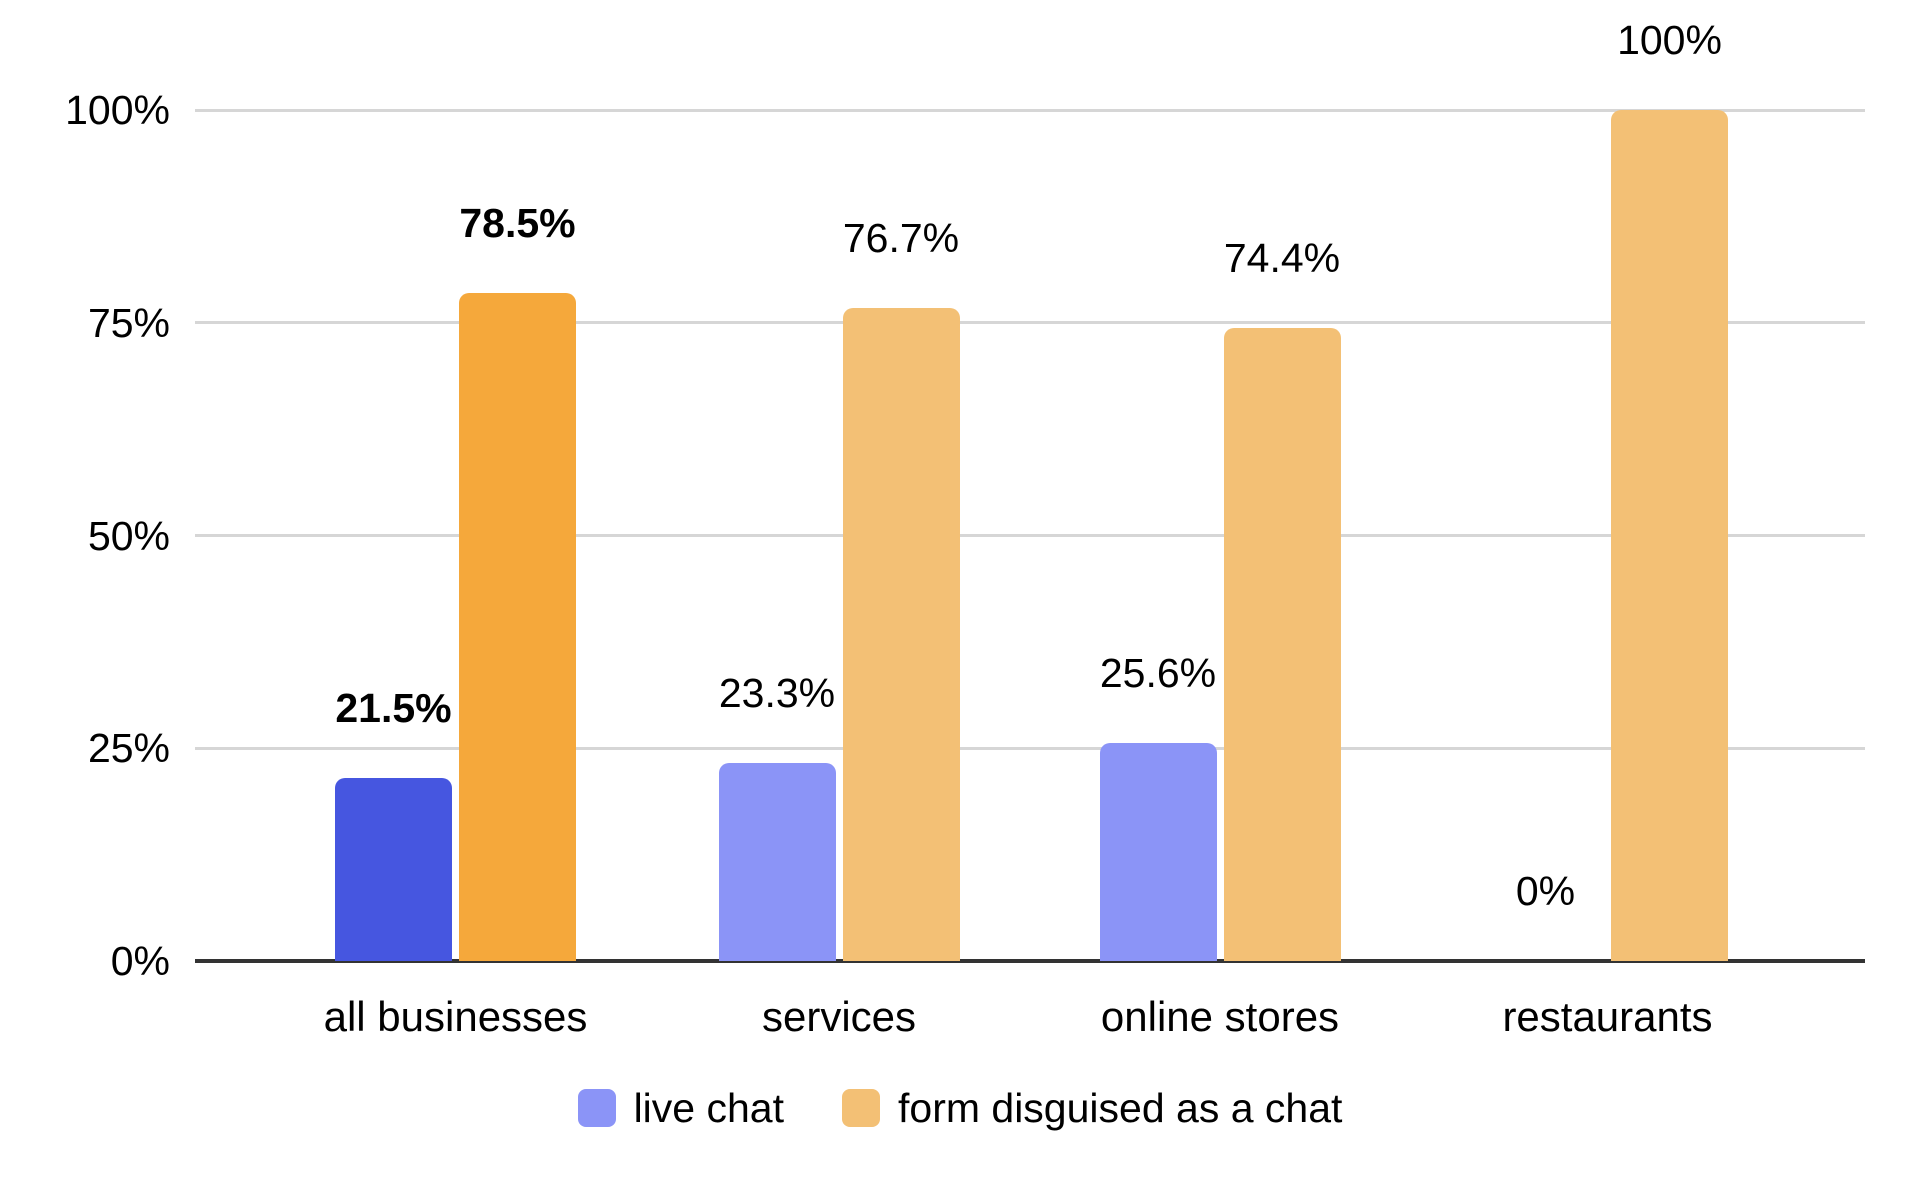  I want to click on y-tick-label-0: 0%, so click(140, 961).